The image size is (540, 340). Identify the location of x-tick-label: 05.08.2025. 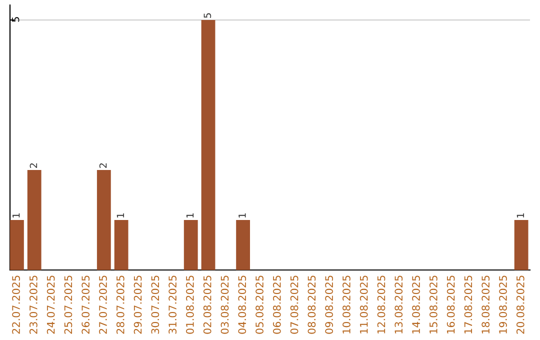
(260, 305).